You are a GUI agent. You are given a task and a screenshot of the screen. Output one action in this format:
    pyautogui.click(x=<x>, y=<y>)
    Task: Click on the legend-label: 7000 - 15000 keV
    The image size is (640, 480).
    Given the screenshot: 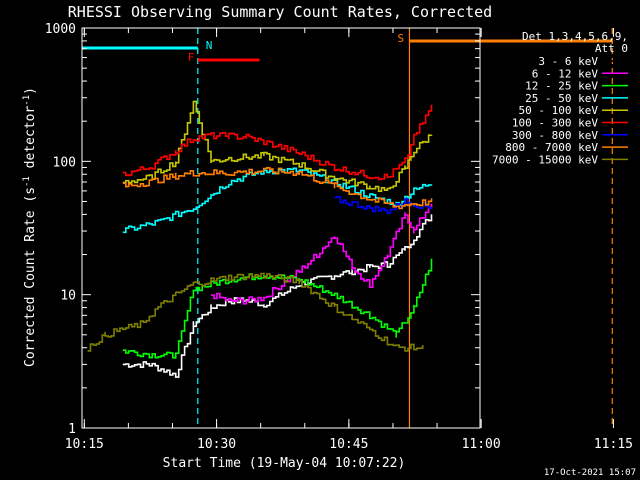 What is the action you would take?
    pyautogui.click(x=545, y=159)
    